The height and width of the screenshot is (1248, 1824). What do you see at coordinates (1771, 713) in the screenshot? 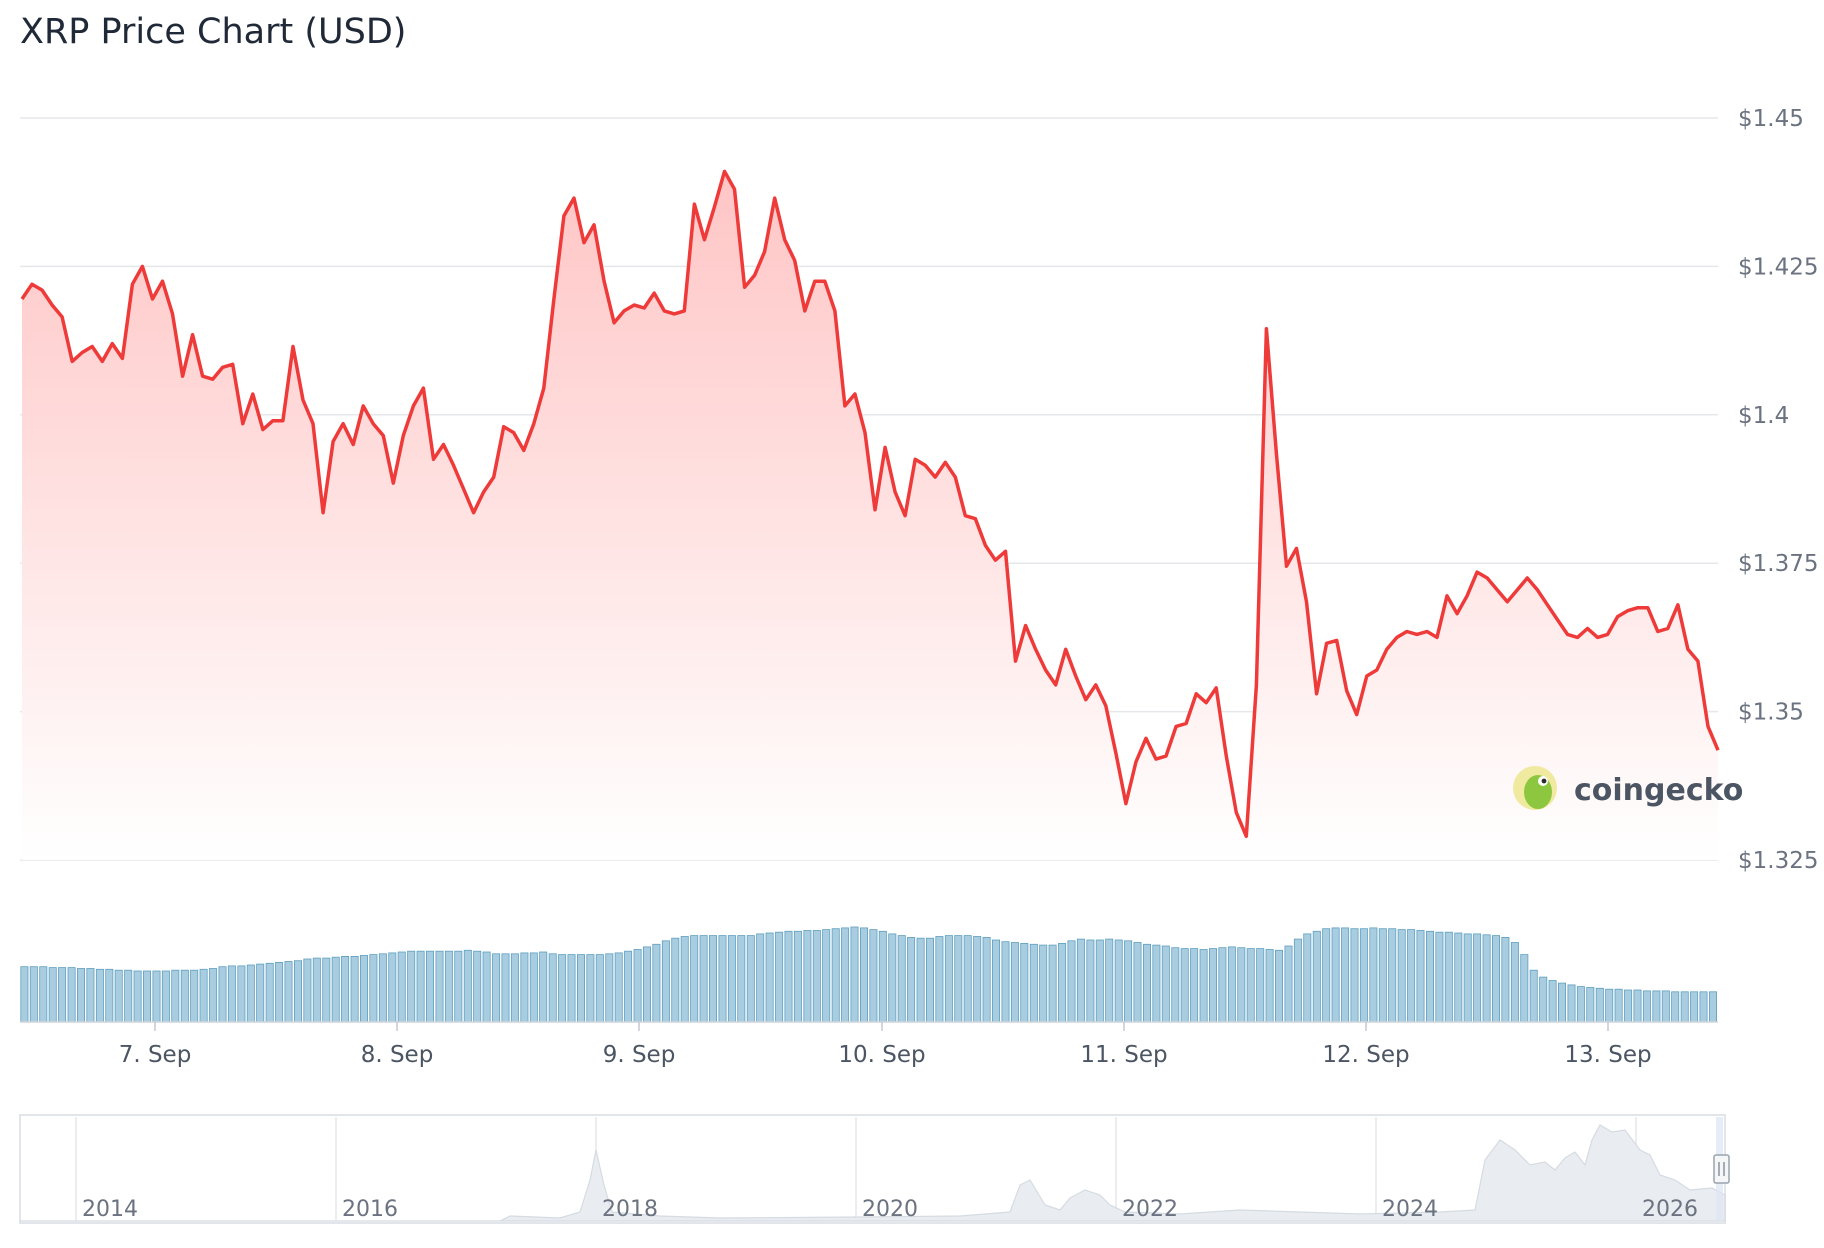
I see `y-tick-label: $1.35` at bounding box center [1771, 713].